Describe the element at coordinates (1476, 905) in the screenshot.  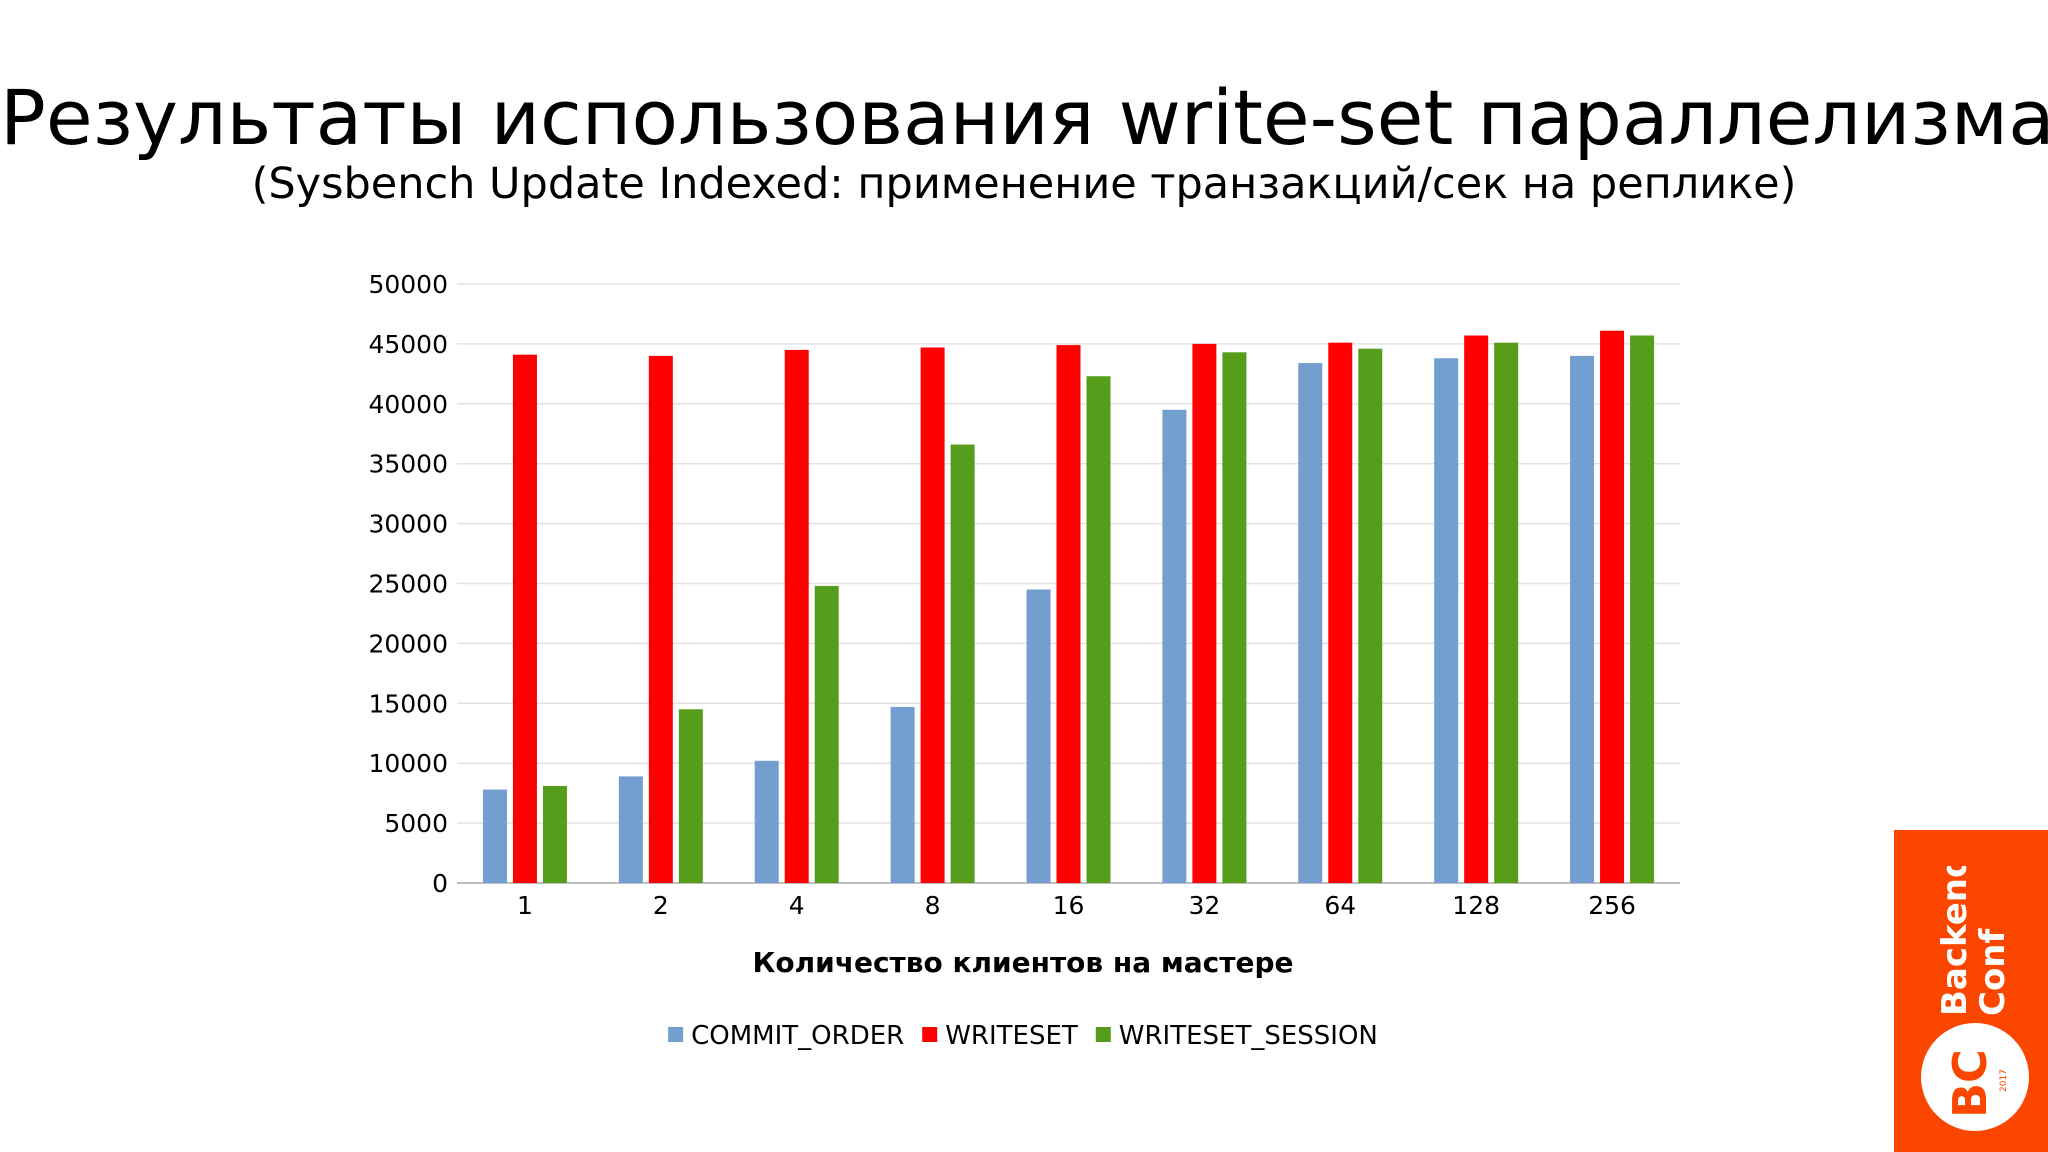
I see `x-tick-label: 128` at that location.